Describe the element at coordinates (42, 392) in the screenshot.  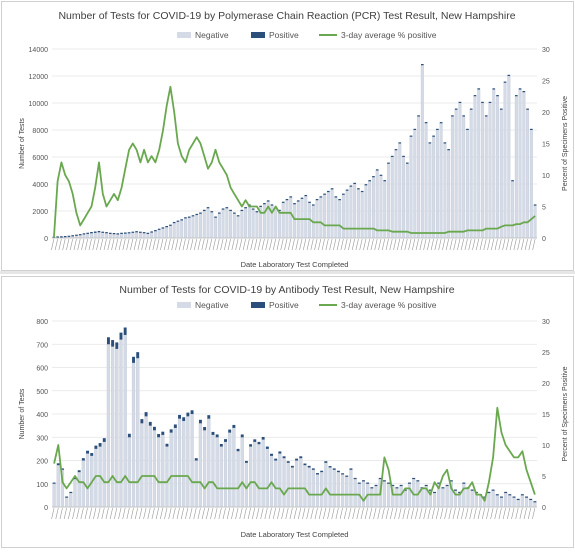
I see `y-tick-label: 500` at that location.